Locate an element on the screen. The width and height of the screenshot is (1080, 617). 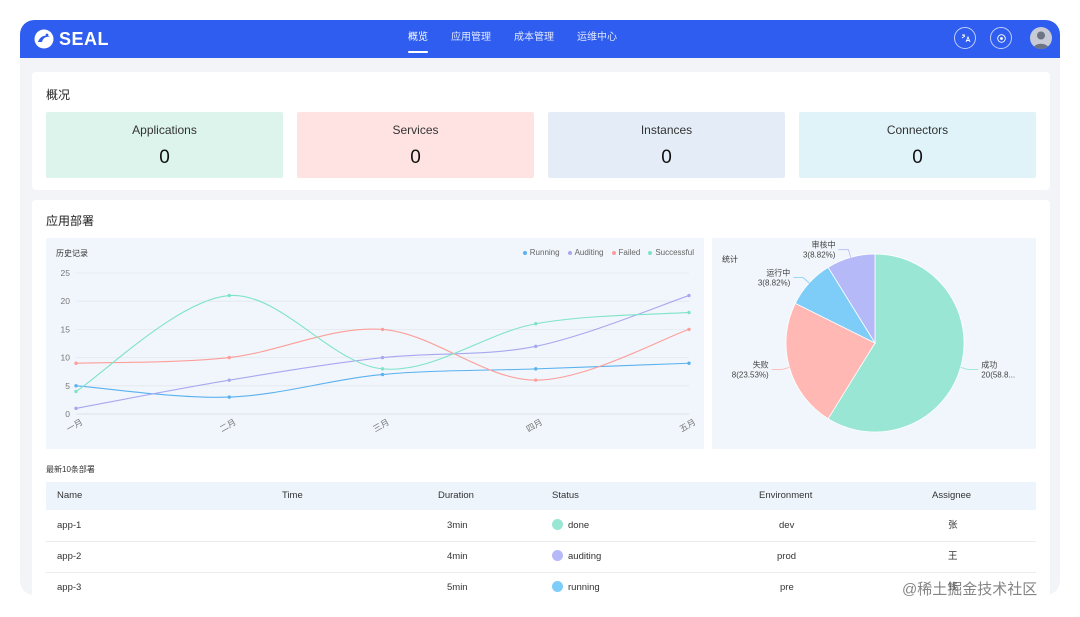
legend-running: Running is located at coordinates (541, 252).